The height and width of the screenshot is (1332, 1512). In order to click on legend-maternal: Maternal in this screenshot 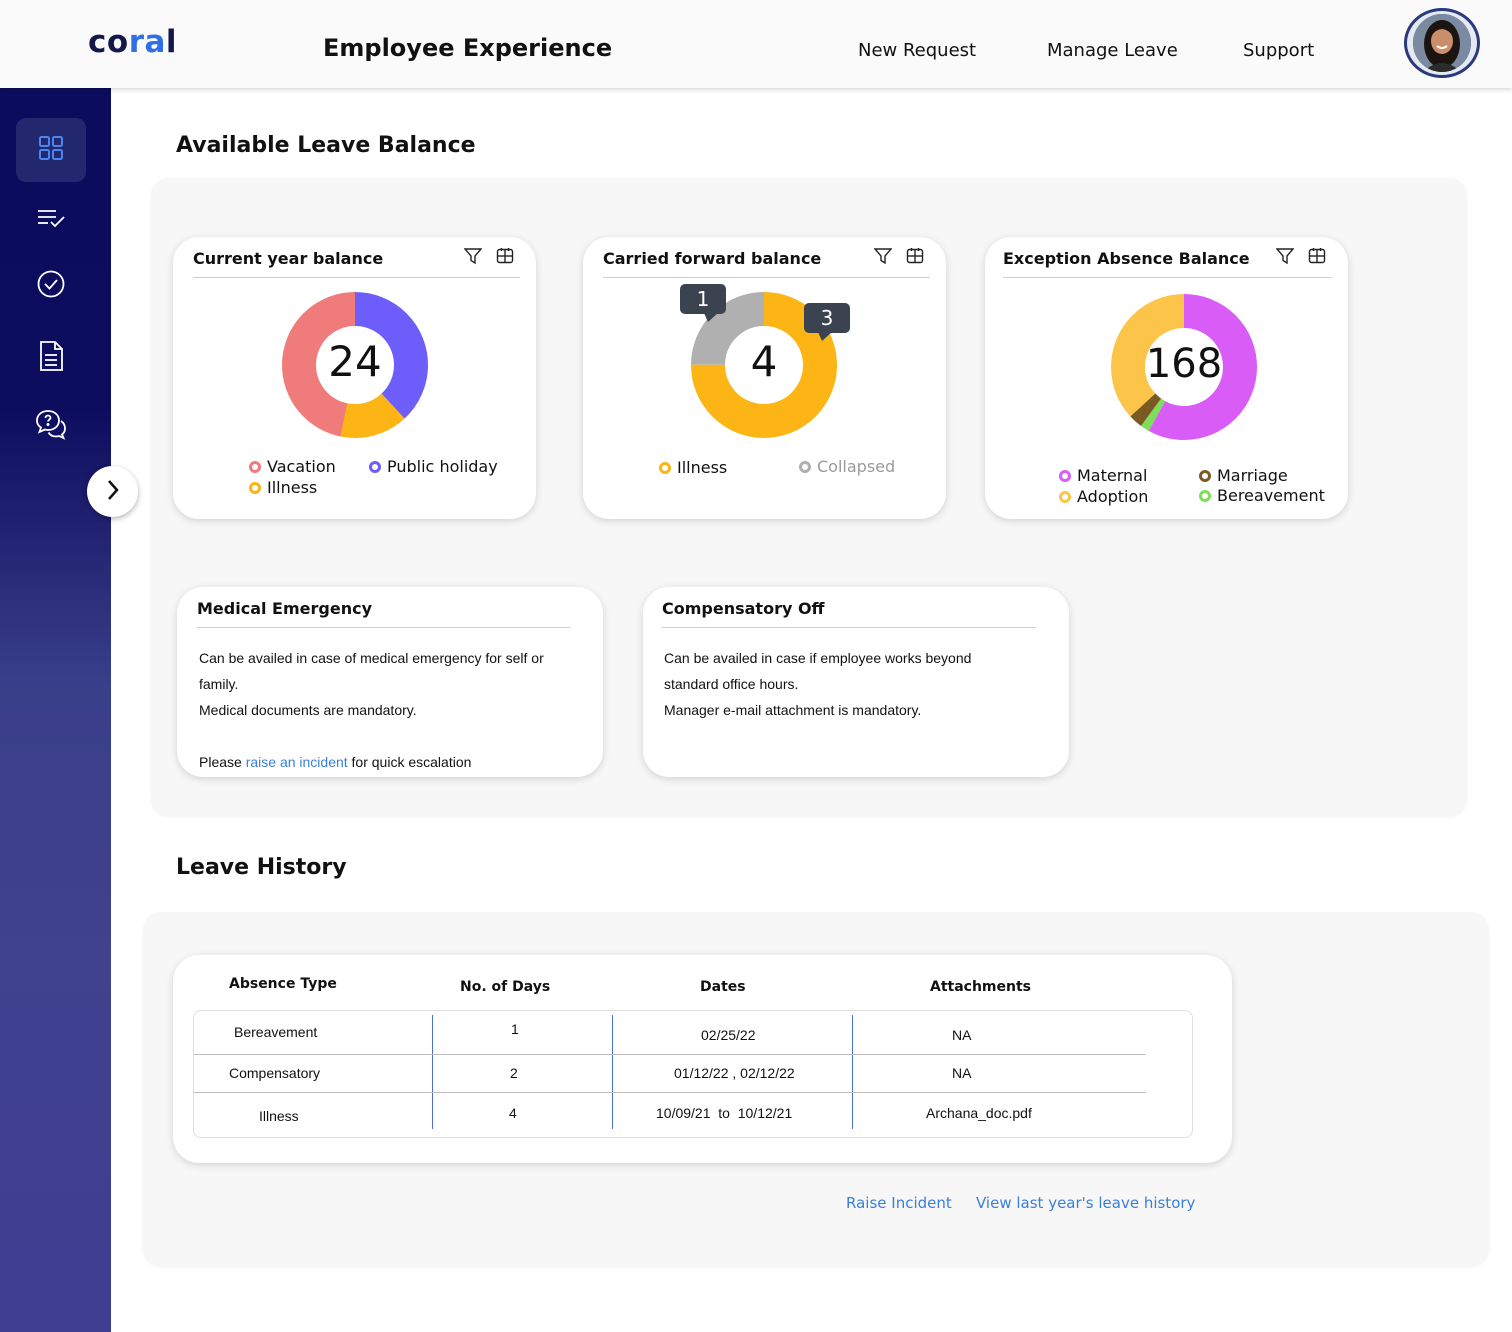, I will do `click(1103, 475)`.